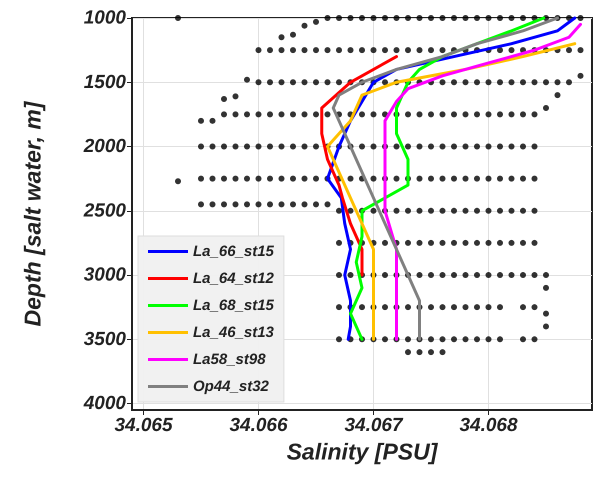 This screenshot has height=481, width=607. I want to click on y-tick-label: 2500, so click(104, 211).